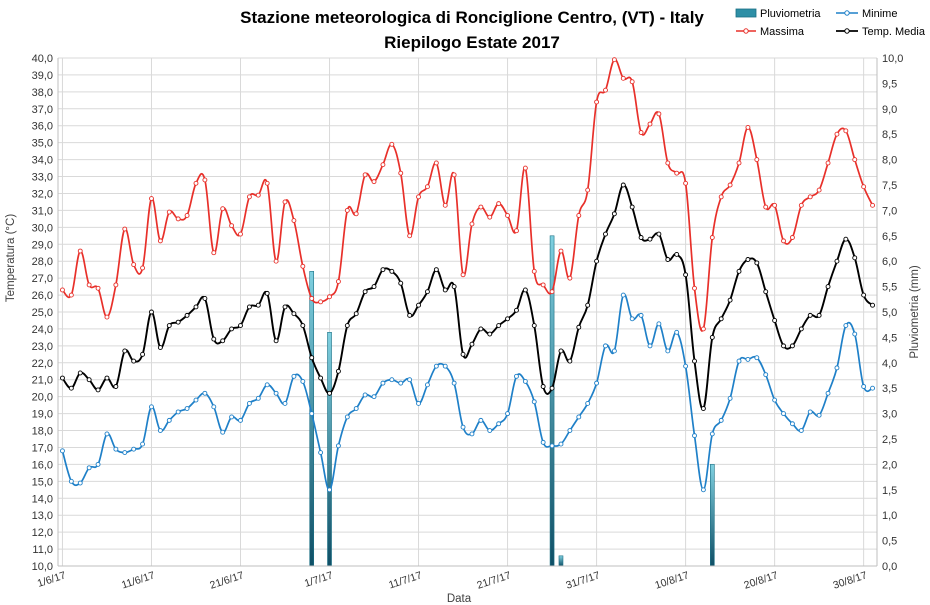 Image resolution: width=930 pixels, height=605 pixels. I want to click on legend-marker-massima, so click(746, 31).